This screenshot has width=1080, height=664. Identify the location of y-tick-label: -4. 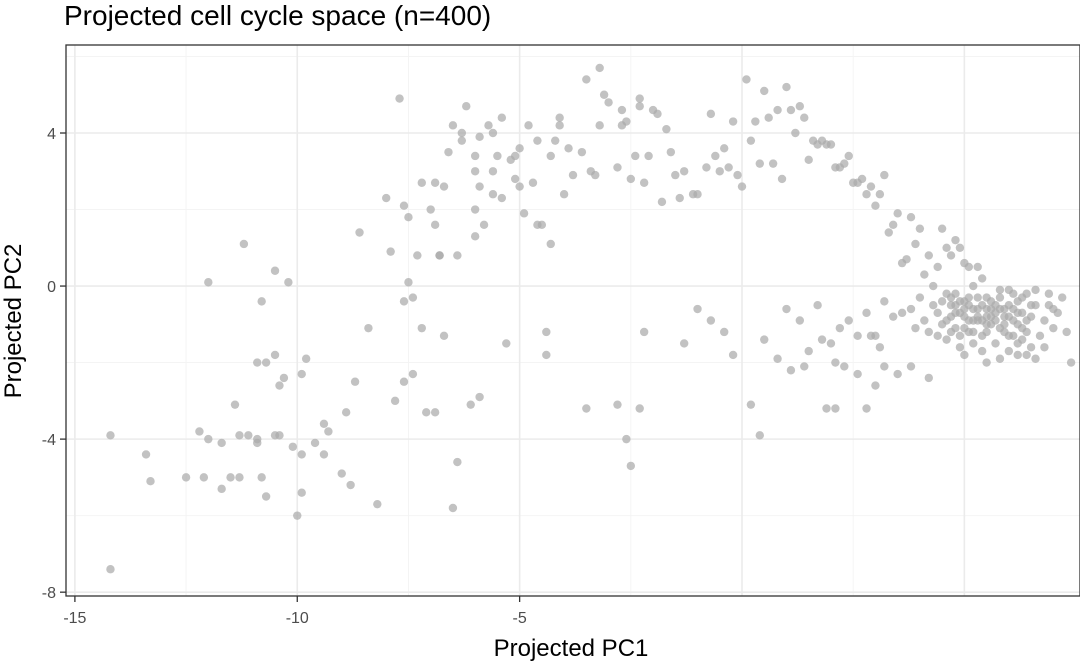
(49, 440).